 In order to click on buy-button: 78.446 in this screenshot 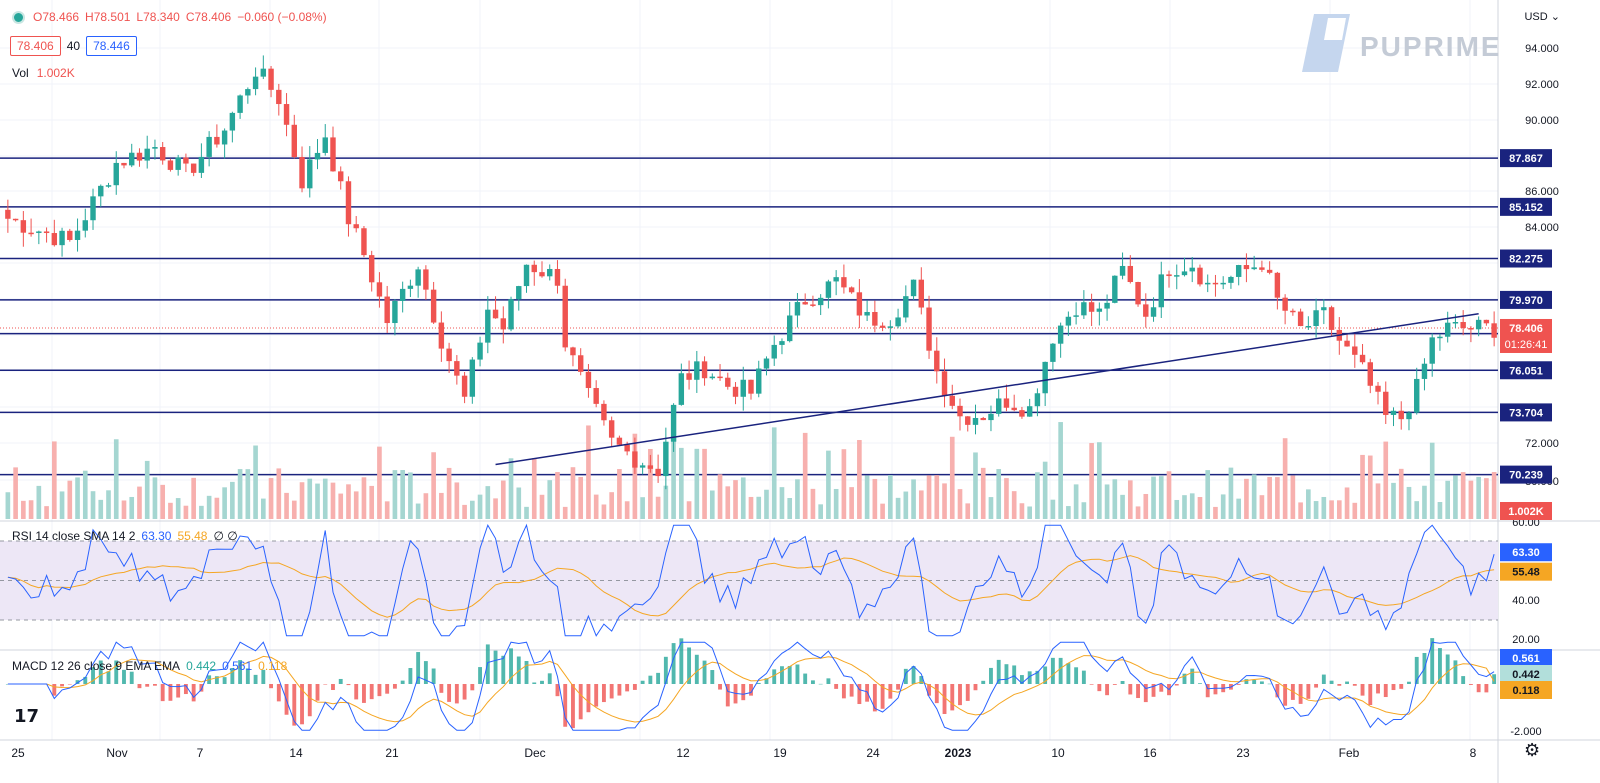, I will do `click(111, 46)`.